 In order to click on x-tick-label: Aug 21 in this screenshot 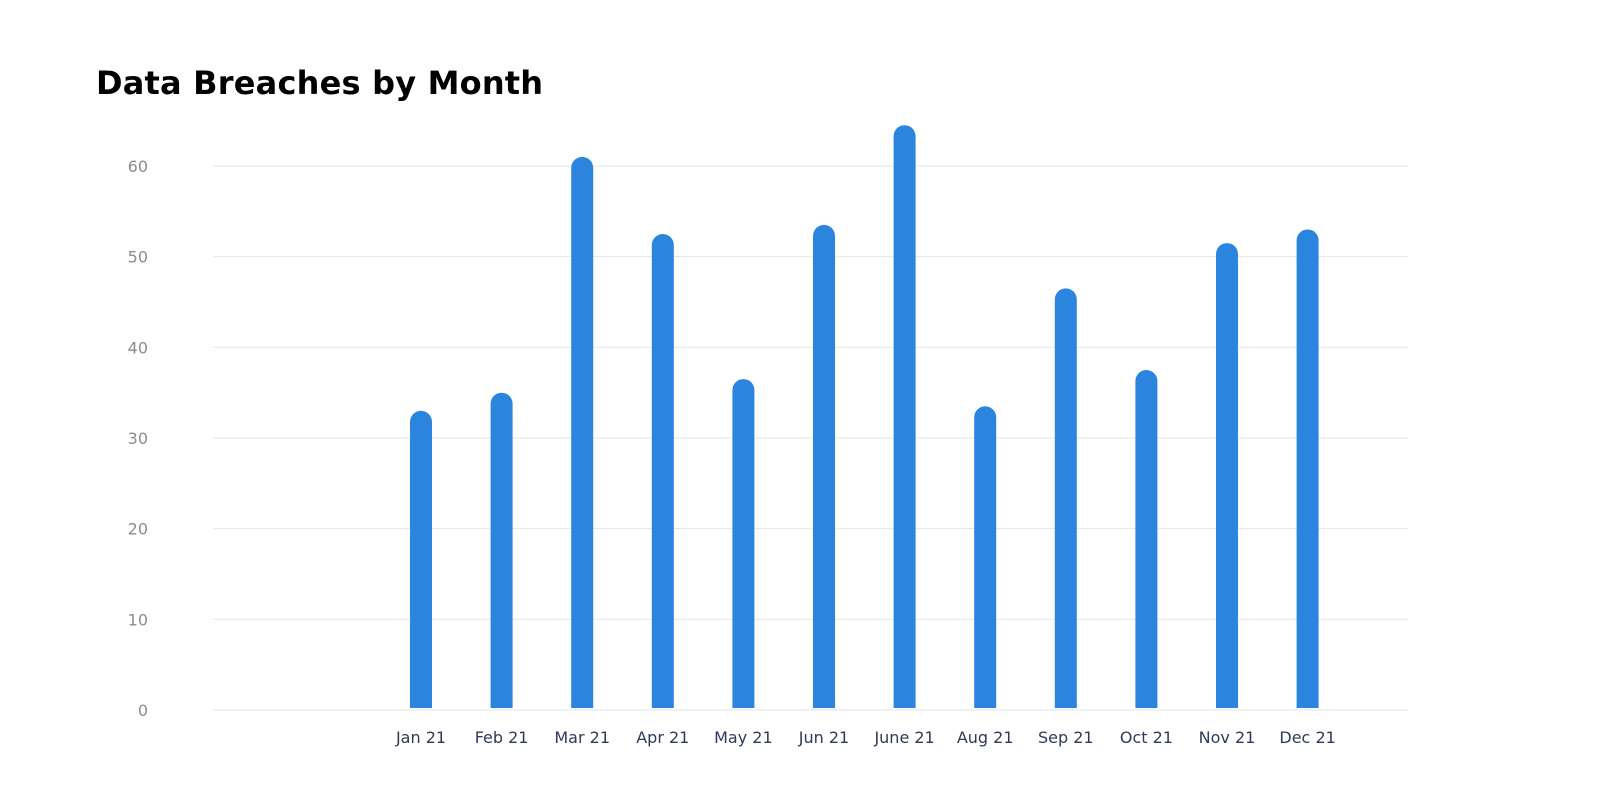, I will do `click(985, 737)`.